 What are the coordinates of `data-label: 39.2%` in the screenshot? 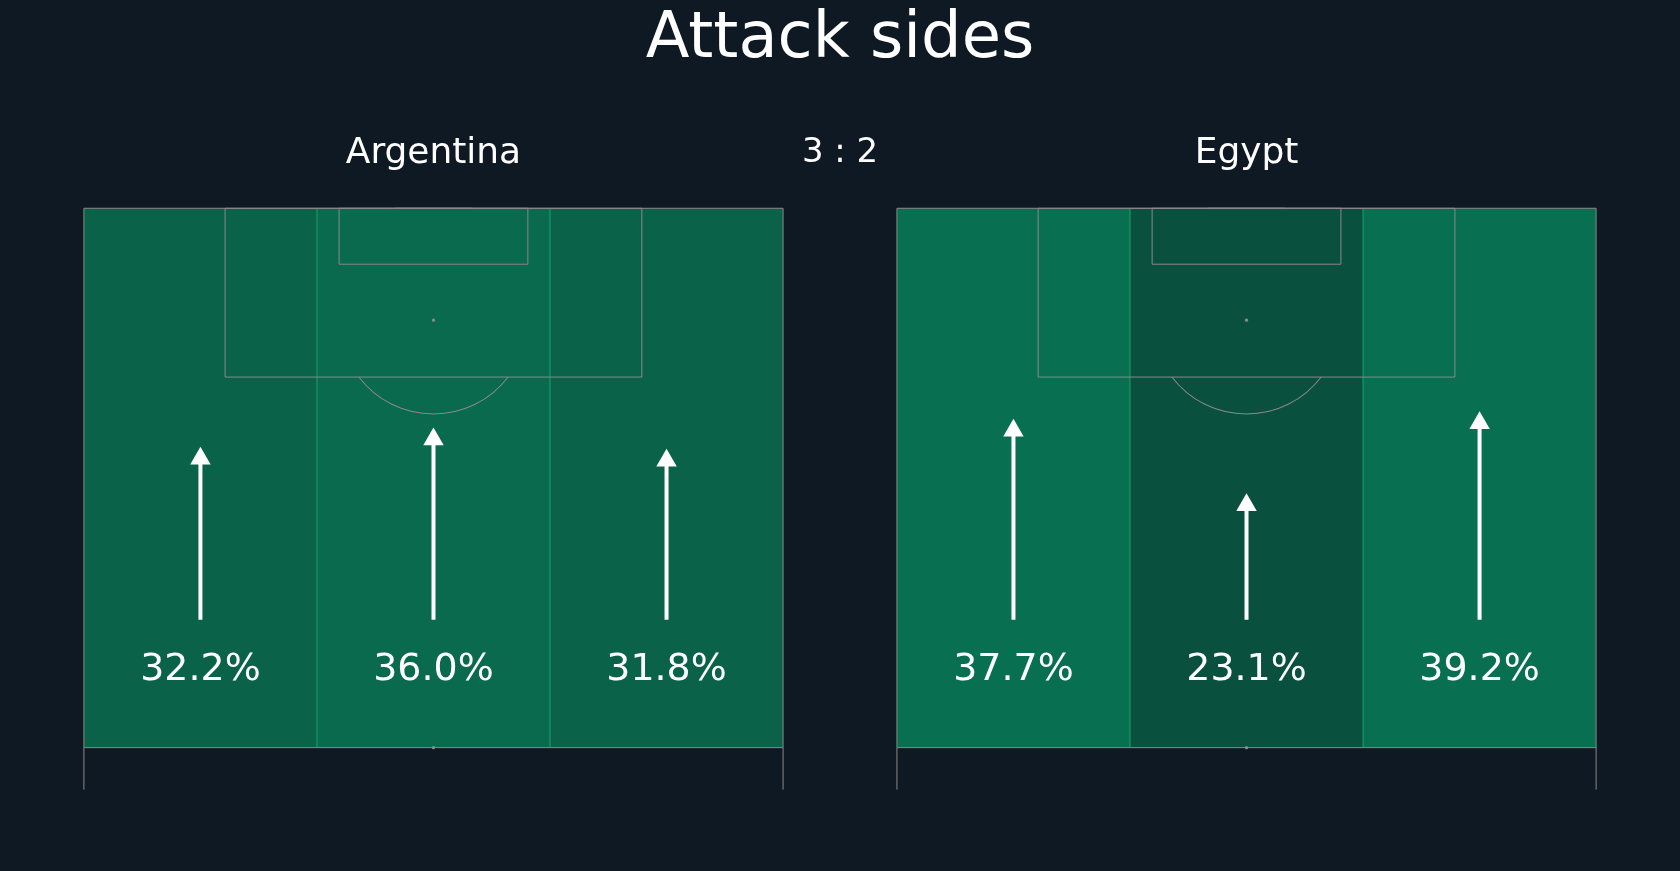 It's located at (1479, 666).